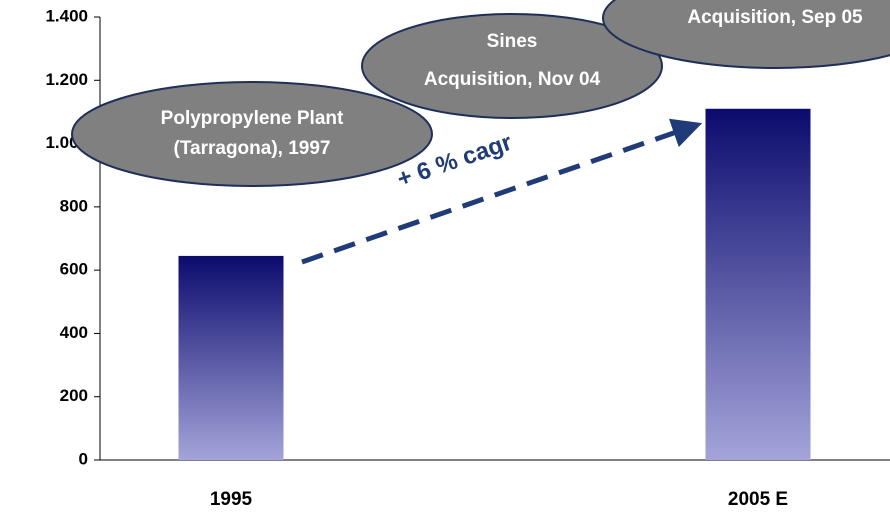 The width and height of the screenshot is (890, 518). I want to click on annotation-text: Acquisition, Nov 04, so click(512, 79).